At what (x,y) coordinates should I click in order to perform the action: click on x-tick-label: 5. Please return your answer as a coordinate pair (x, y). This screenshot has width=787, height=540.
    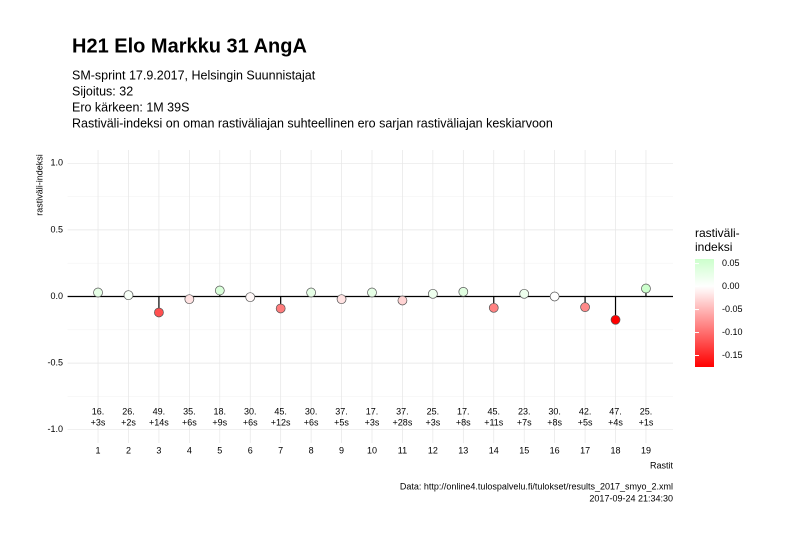
    Looking at the image, I should click on (219, 450).